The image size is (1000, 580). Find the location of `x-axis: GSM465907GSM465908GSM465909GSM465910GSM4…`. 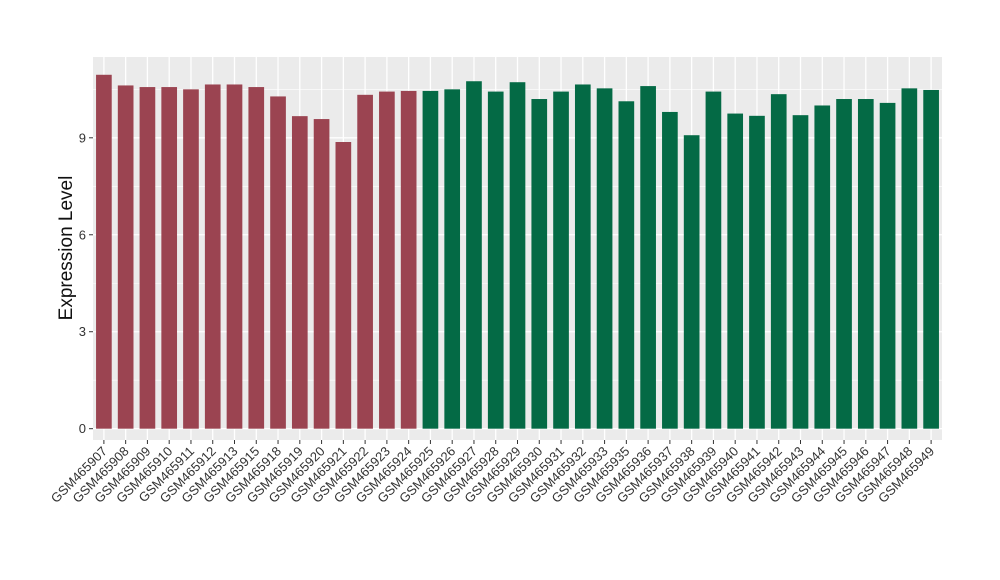

x-axis: GSM465907GSM465908GSM465909GSM465910GSM4… is located at coordinates (492, 473).